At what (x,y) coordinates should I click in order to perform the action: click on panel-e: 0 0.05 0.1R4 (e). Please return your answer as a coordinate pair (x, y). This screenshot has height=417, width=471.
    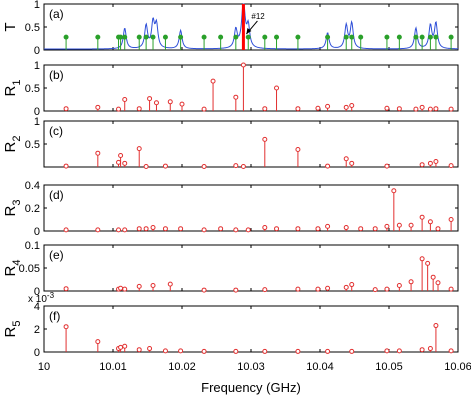
    Looking at the image, I should click on (230, 269).